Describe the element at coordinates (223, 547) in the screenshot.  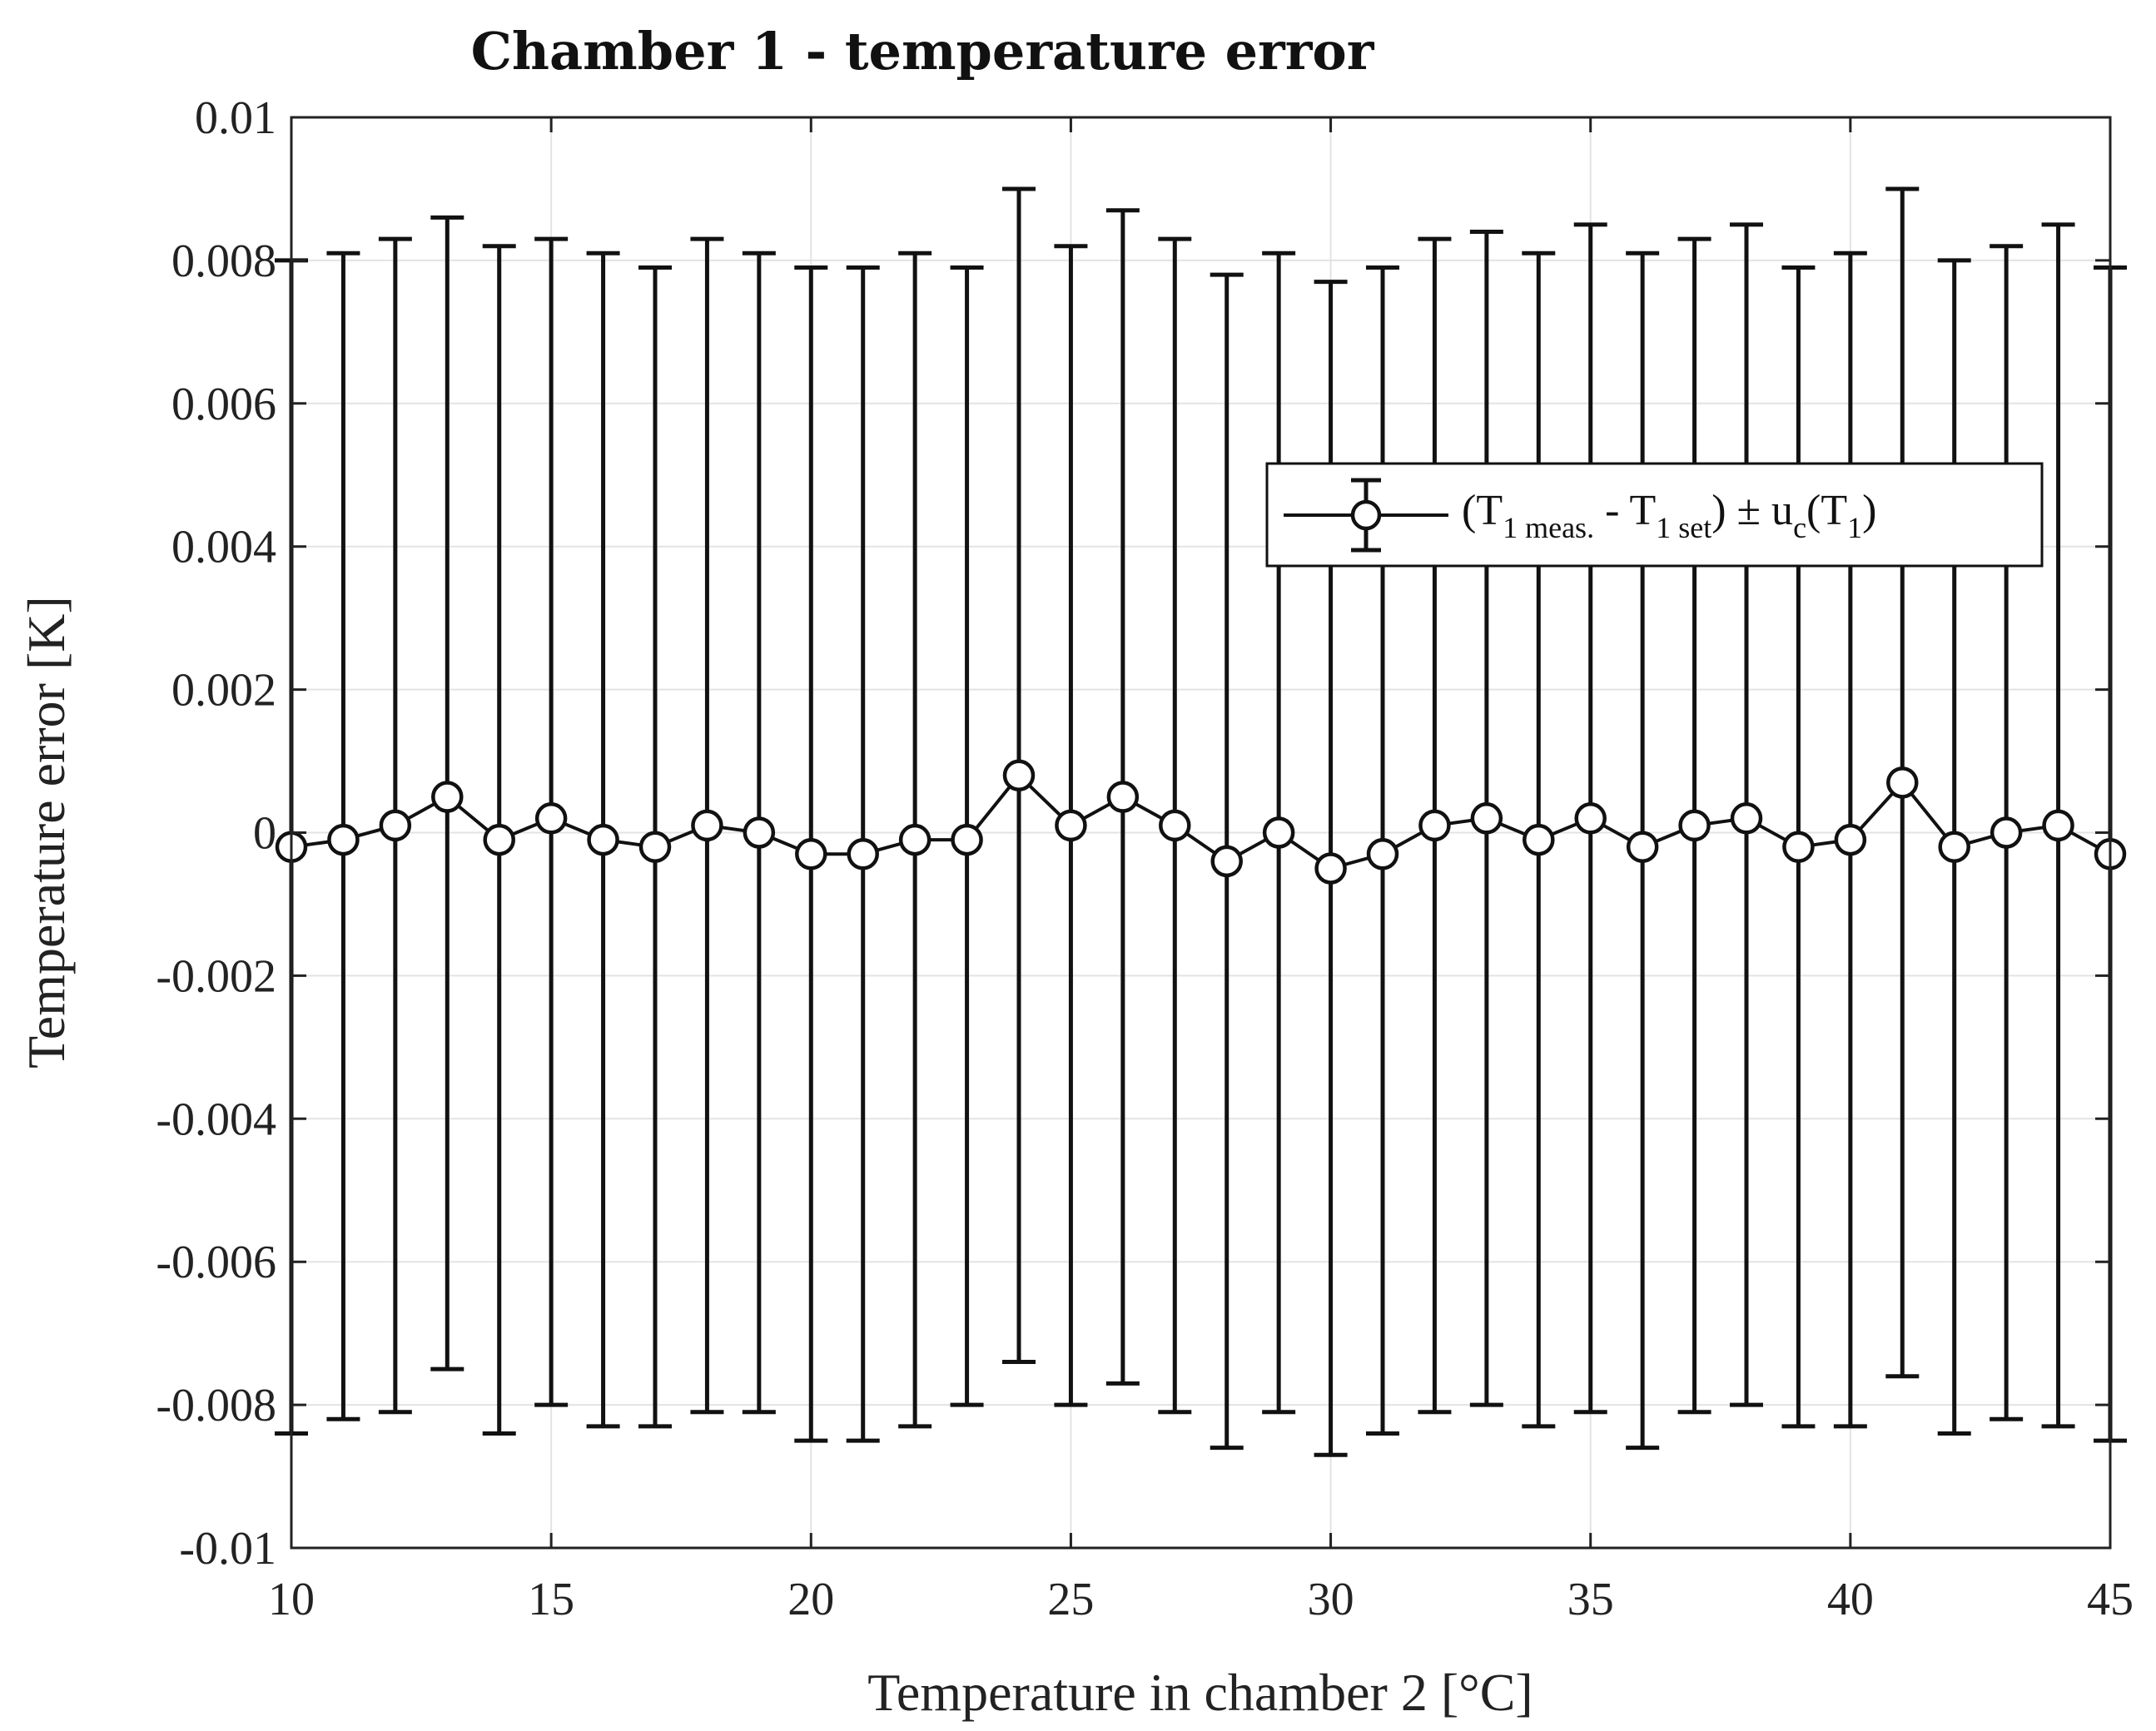
I see `y-tick-label: 0.004` at that location.